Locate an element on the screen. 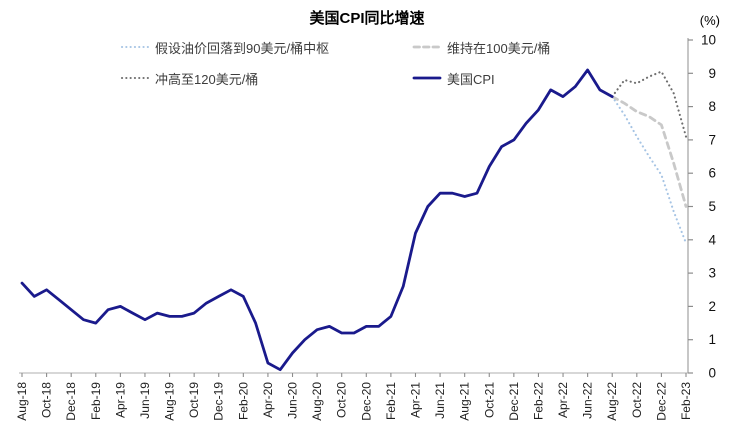  x-tick-label: Jun-21 is located at coordinates (440, 400).